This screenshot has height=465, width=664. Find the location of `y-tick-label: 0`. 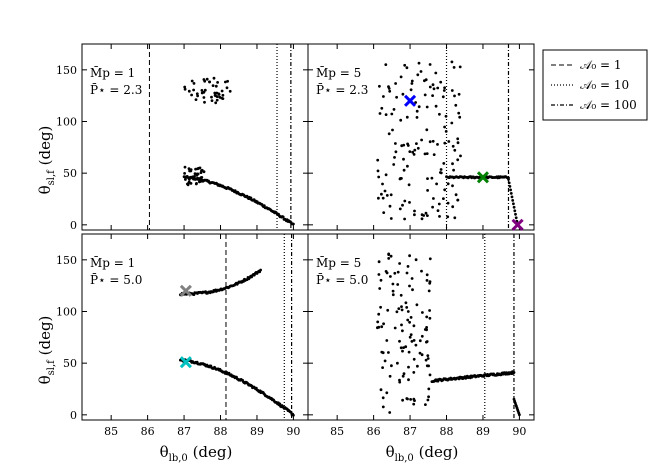

y-tick-label: 0 is located at coordinates (73, 415).